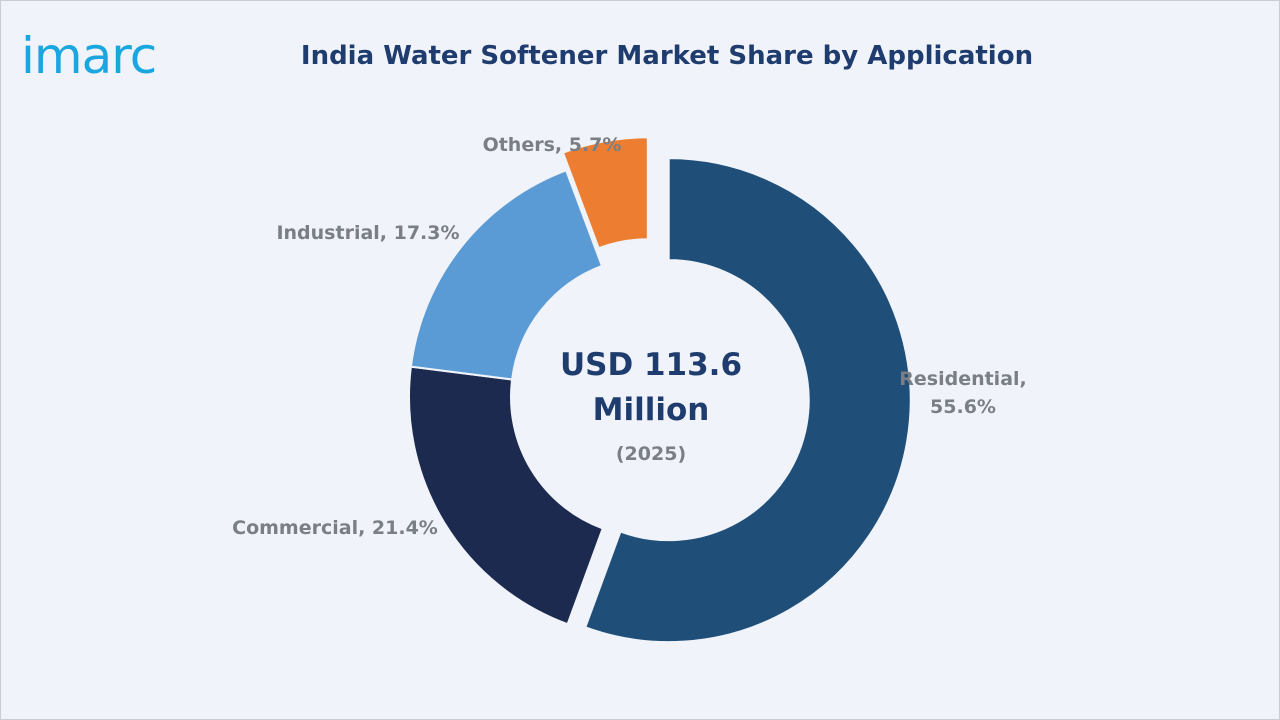  I want to click on slice-industrial, so click(506, 275).